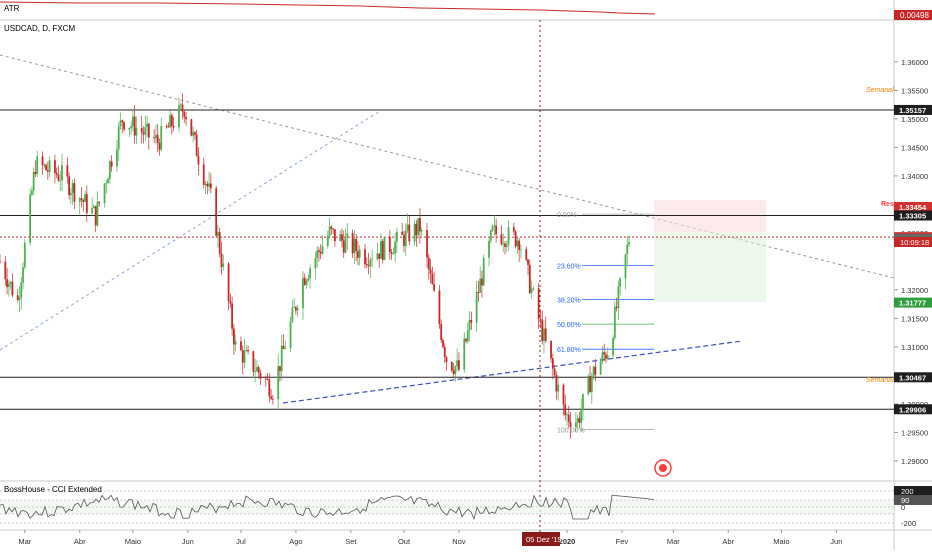 Image resolution: width=932 pixels, height=555 pixels. What do you see at coordinates (912, 216) in the screenshot?
I see `price-badge-label-2: 1.33305` at bounding box center [912, 216].